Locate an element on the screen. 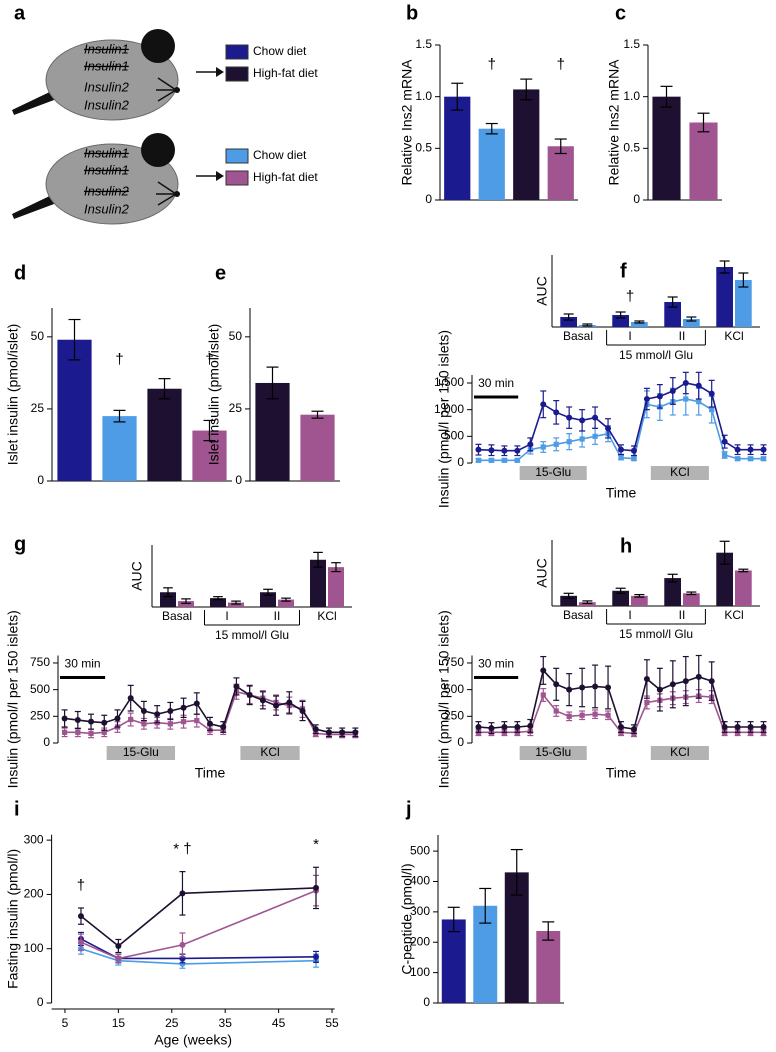 The height and width of the screenshot is (1052, 776). group-label: High-fat diet is located at coordinates (285, 73).